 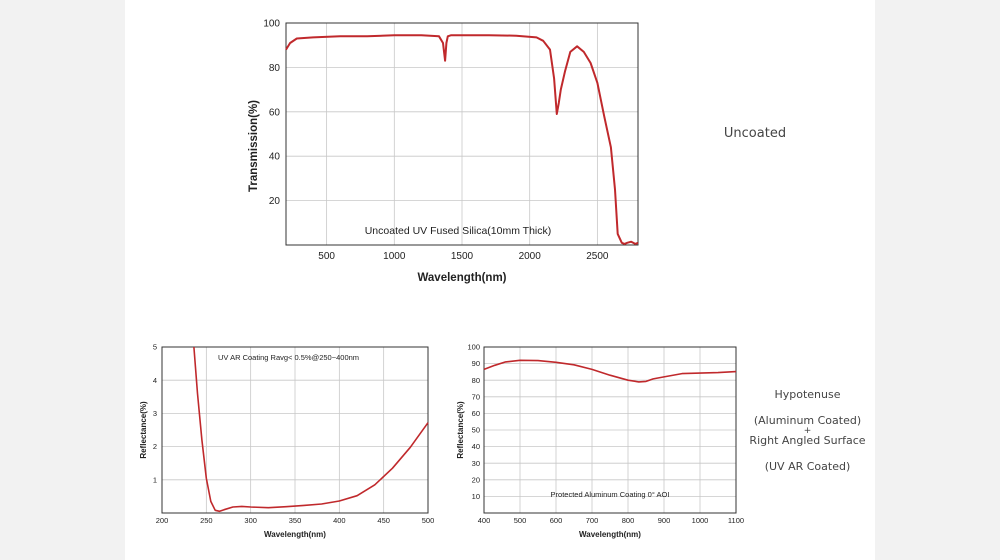 I want to click on x-tick-label: 200, so click(x=162, y=520).